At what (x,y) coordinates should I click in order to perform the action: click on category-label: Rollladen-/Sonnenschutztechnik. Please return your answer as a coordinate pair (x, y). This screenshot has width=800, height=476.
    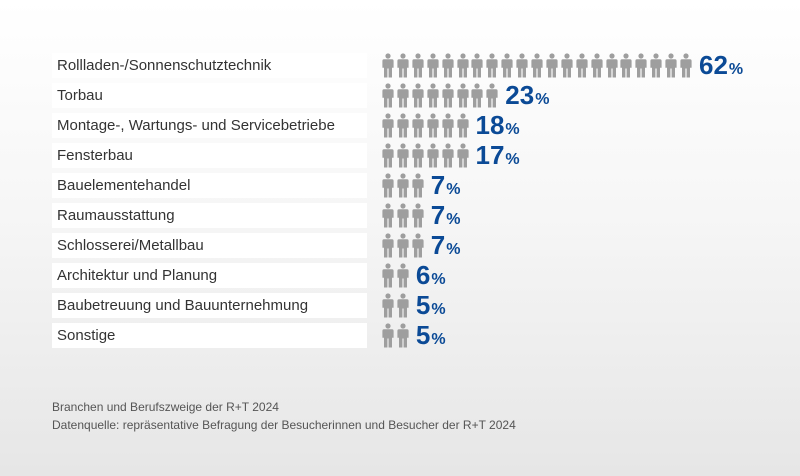
    Looking at the image, I should click on (209, 65).